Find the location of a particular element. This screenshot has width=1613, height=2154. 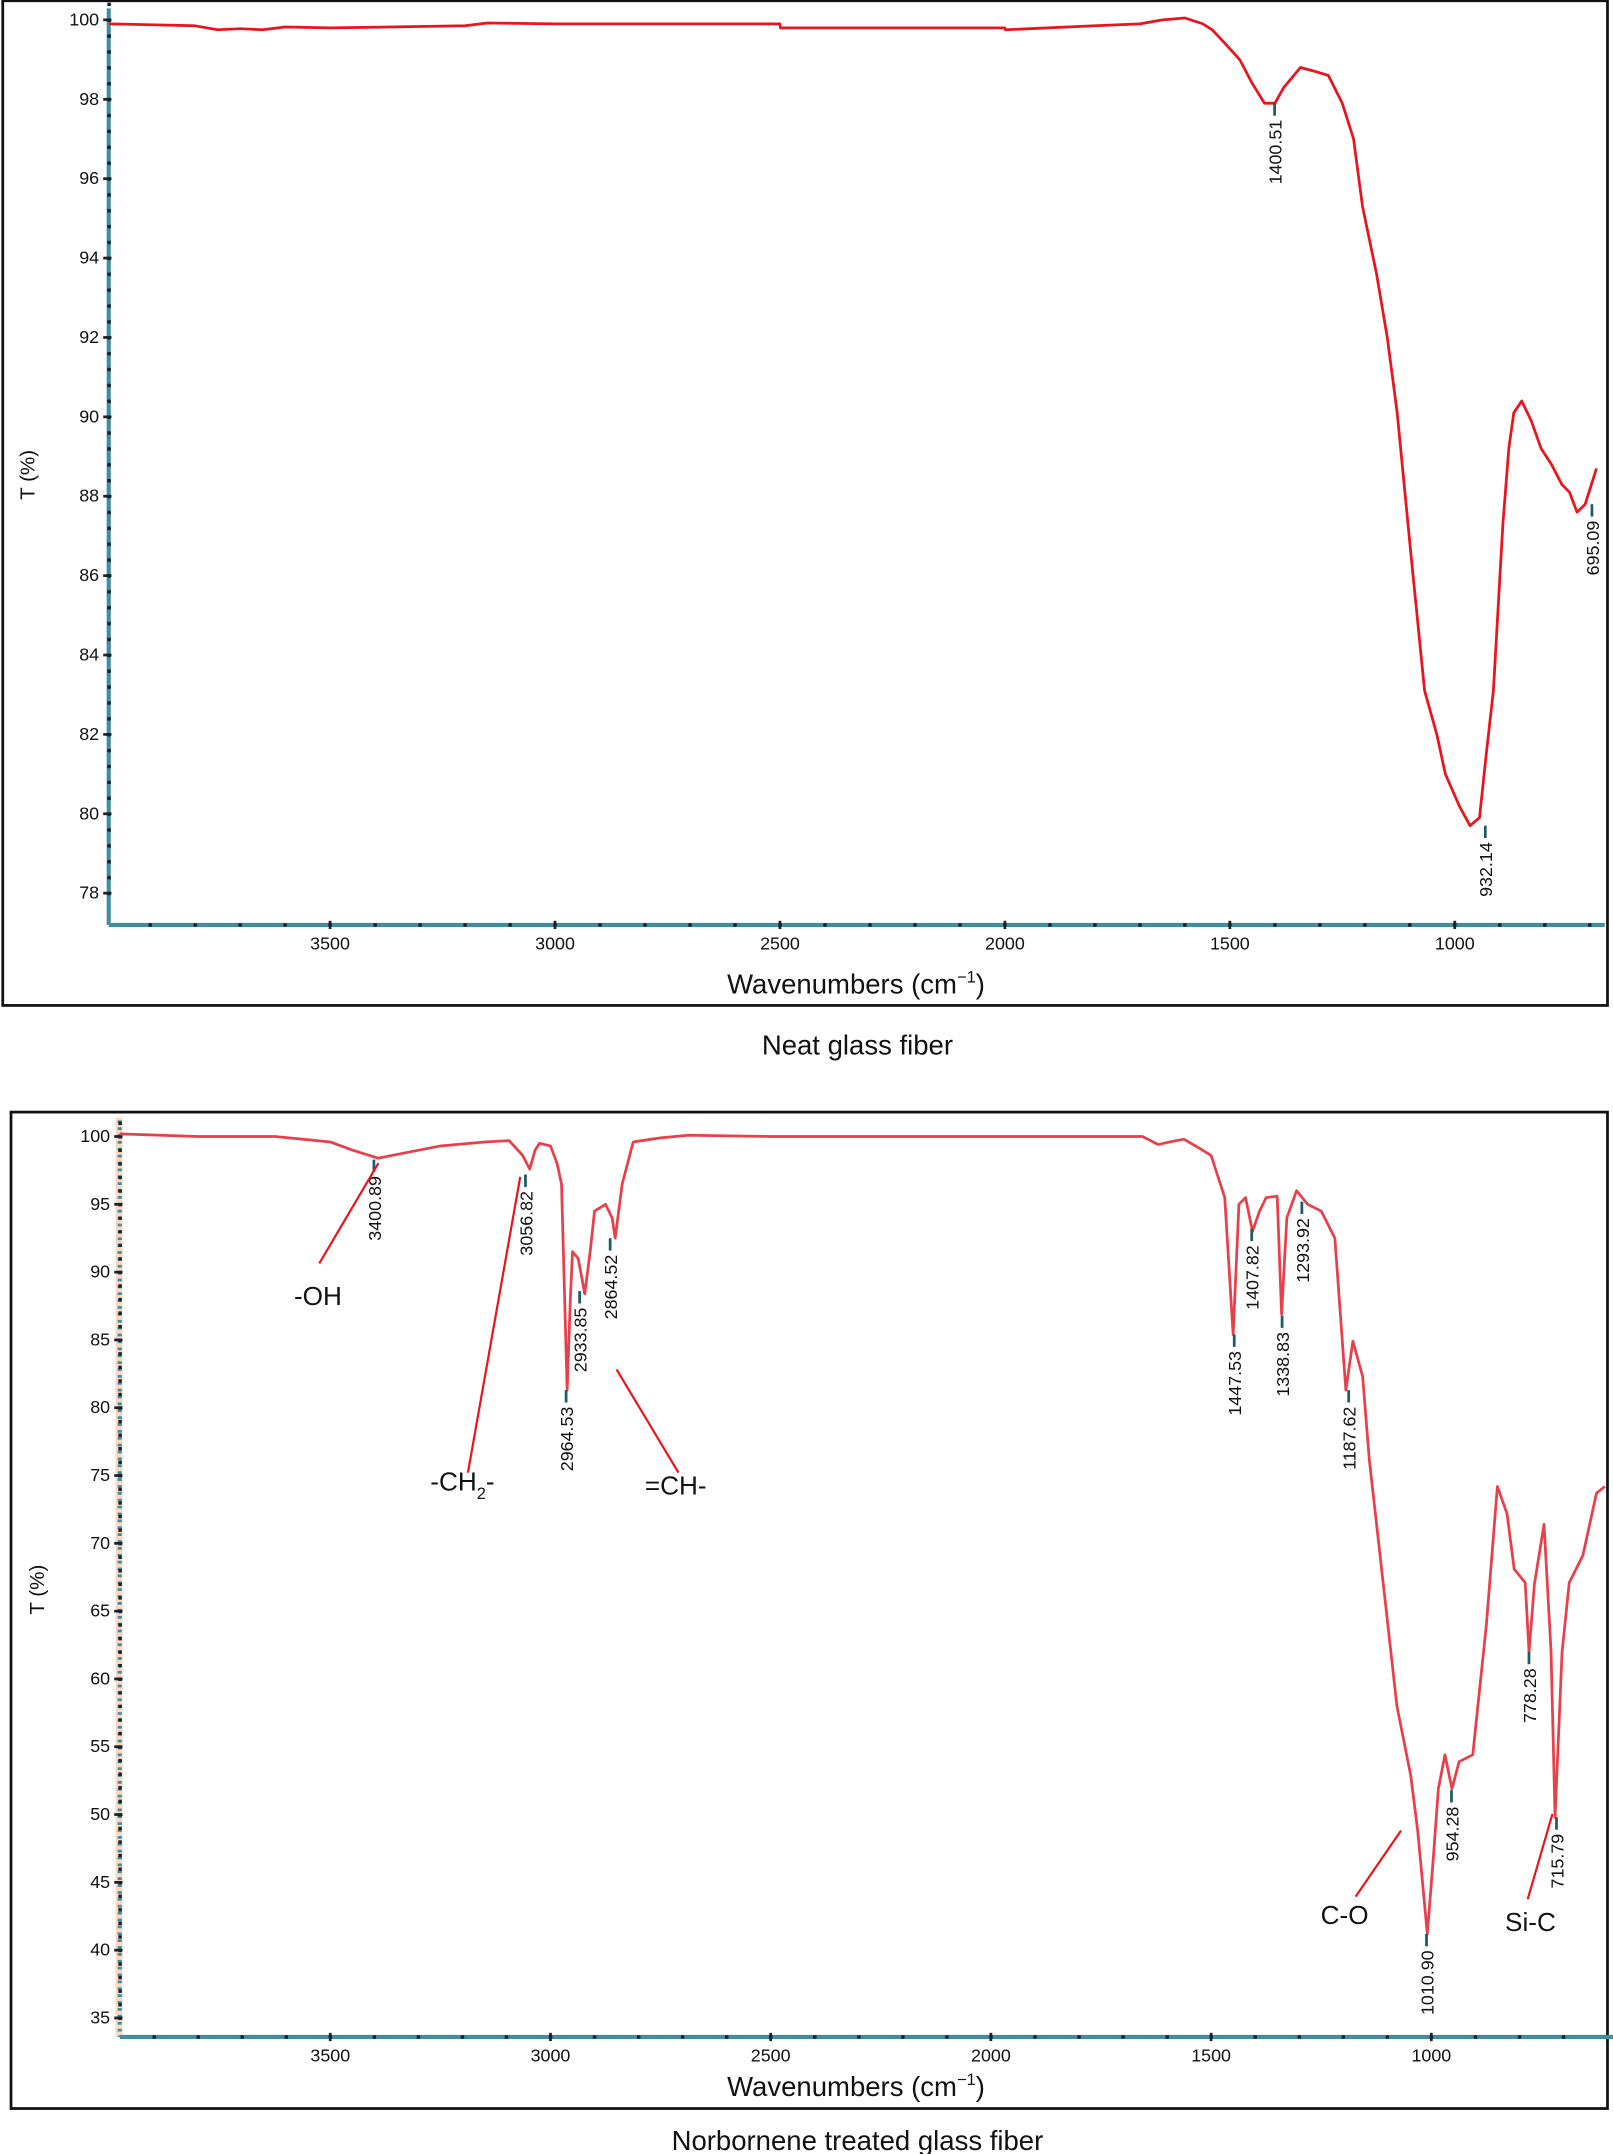

peak-label: 695.09 is located at coordinates (1593, 548).